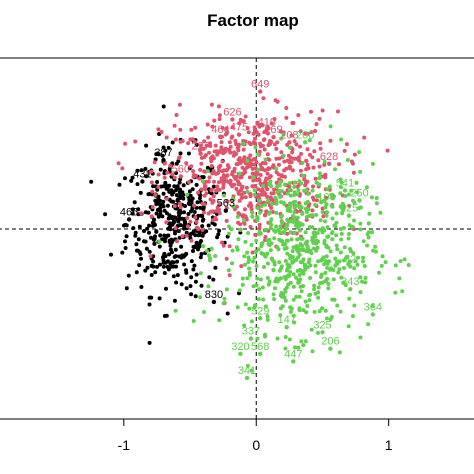 The image size is (474, 474). What do you see at coordinates (200, 147) in the screenshot?
I see `point-label: 227` at bounding box center [200, 147].